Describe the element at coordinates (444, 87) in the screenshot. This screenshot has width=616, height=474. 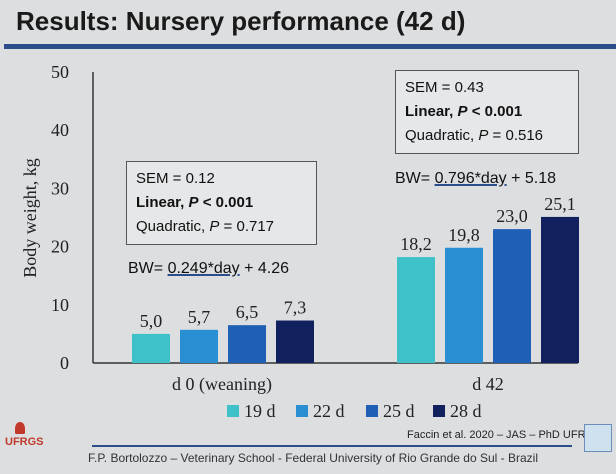
I see `sem-value: SEM = 0.43` at that location.